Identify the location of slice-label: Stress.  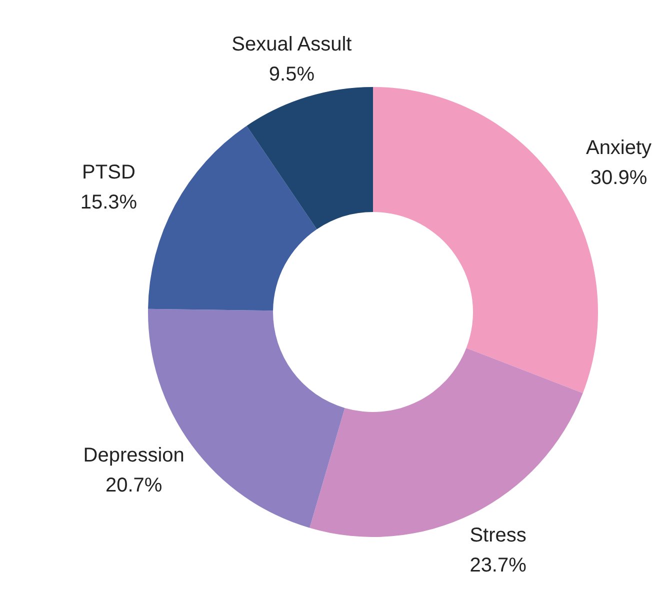
(498, 535).